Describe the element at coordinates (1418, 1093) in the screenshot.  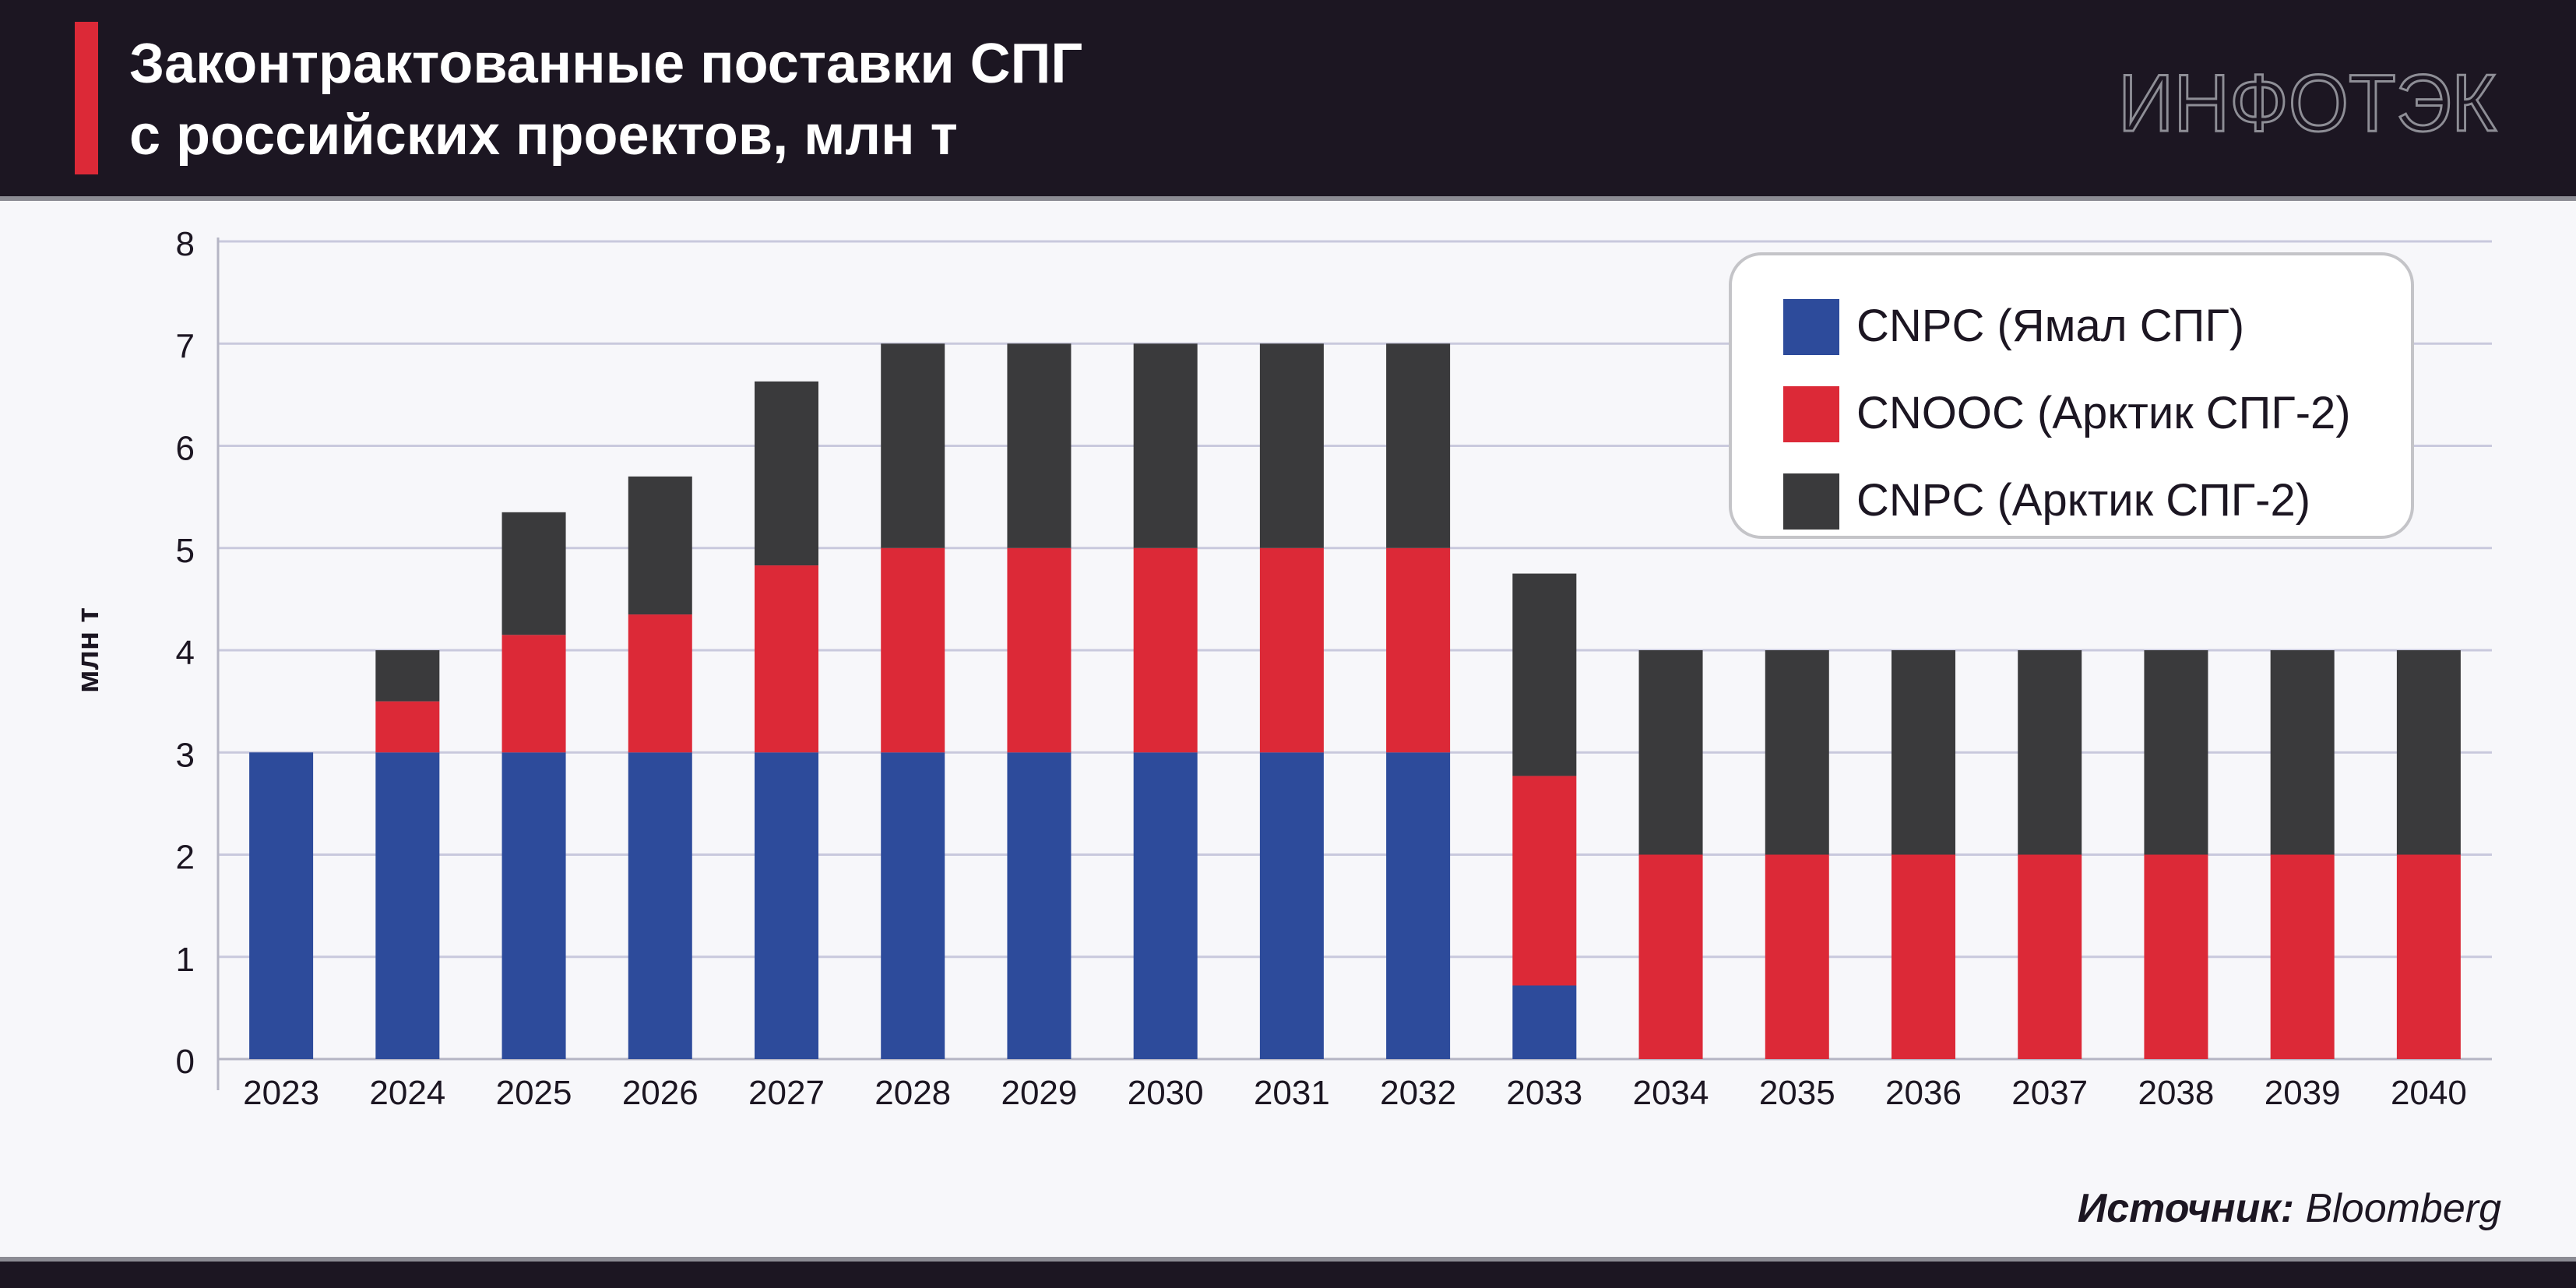
I see `x-tick-label: 2032` at that location.